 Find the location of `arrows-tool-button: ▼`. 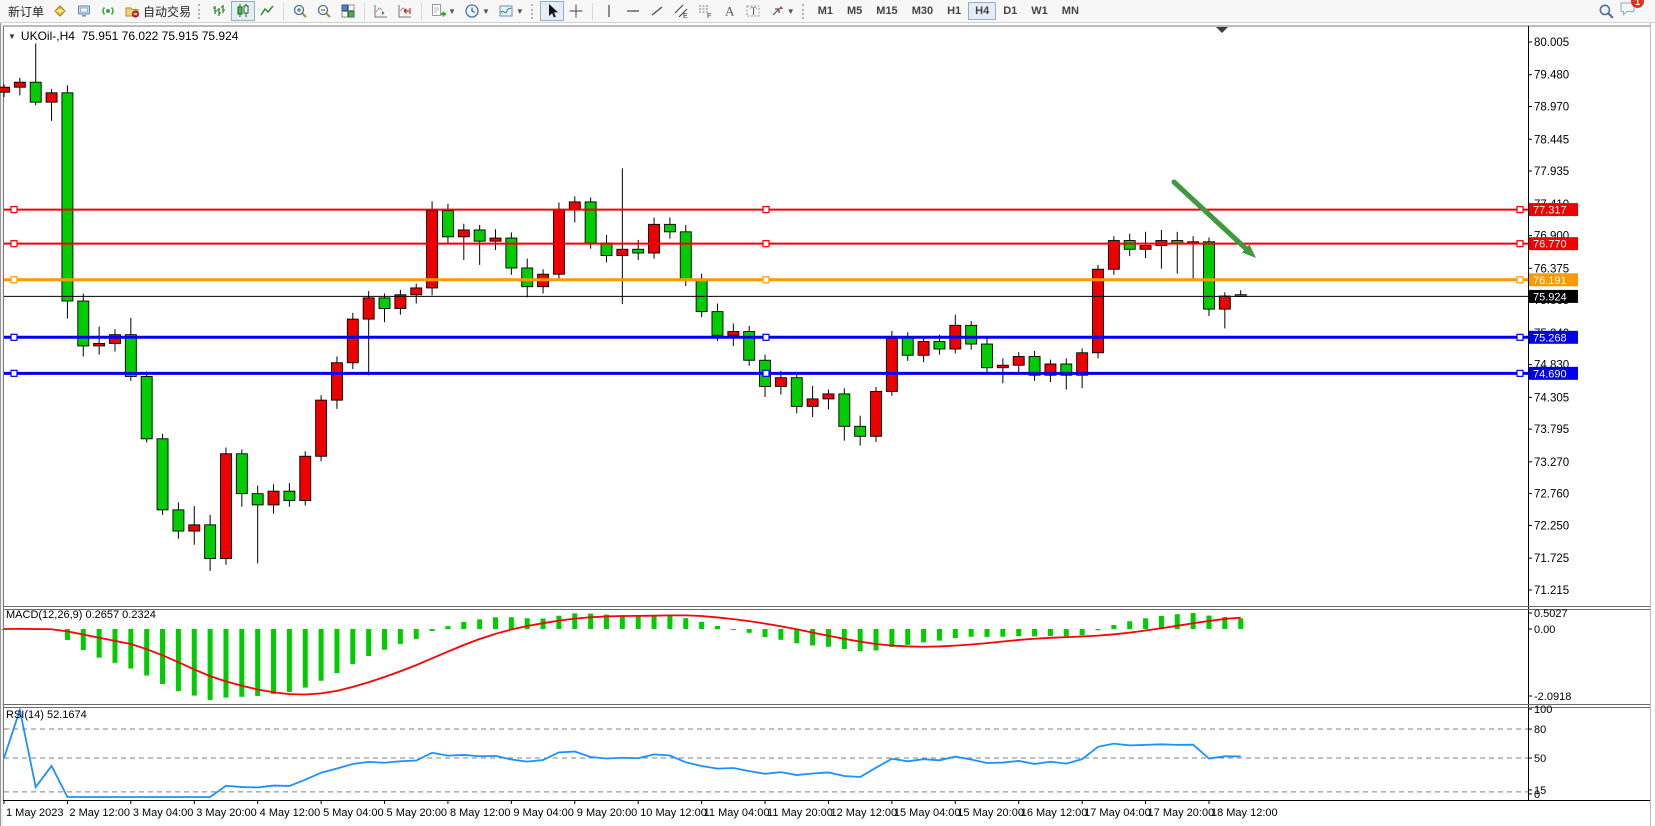

arrows-tool-button: ▼ is located at coordinates (782, 11).